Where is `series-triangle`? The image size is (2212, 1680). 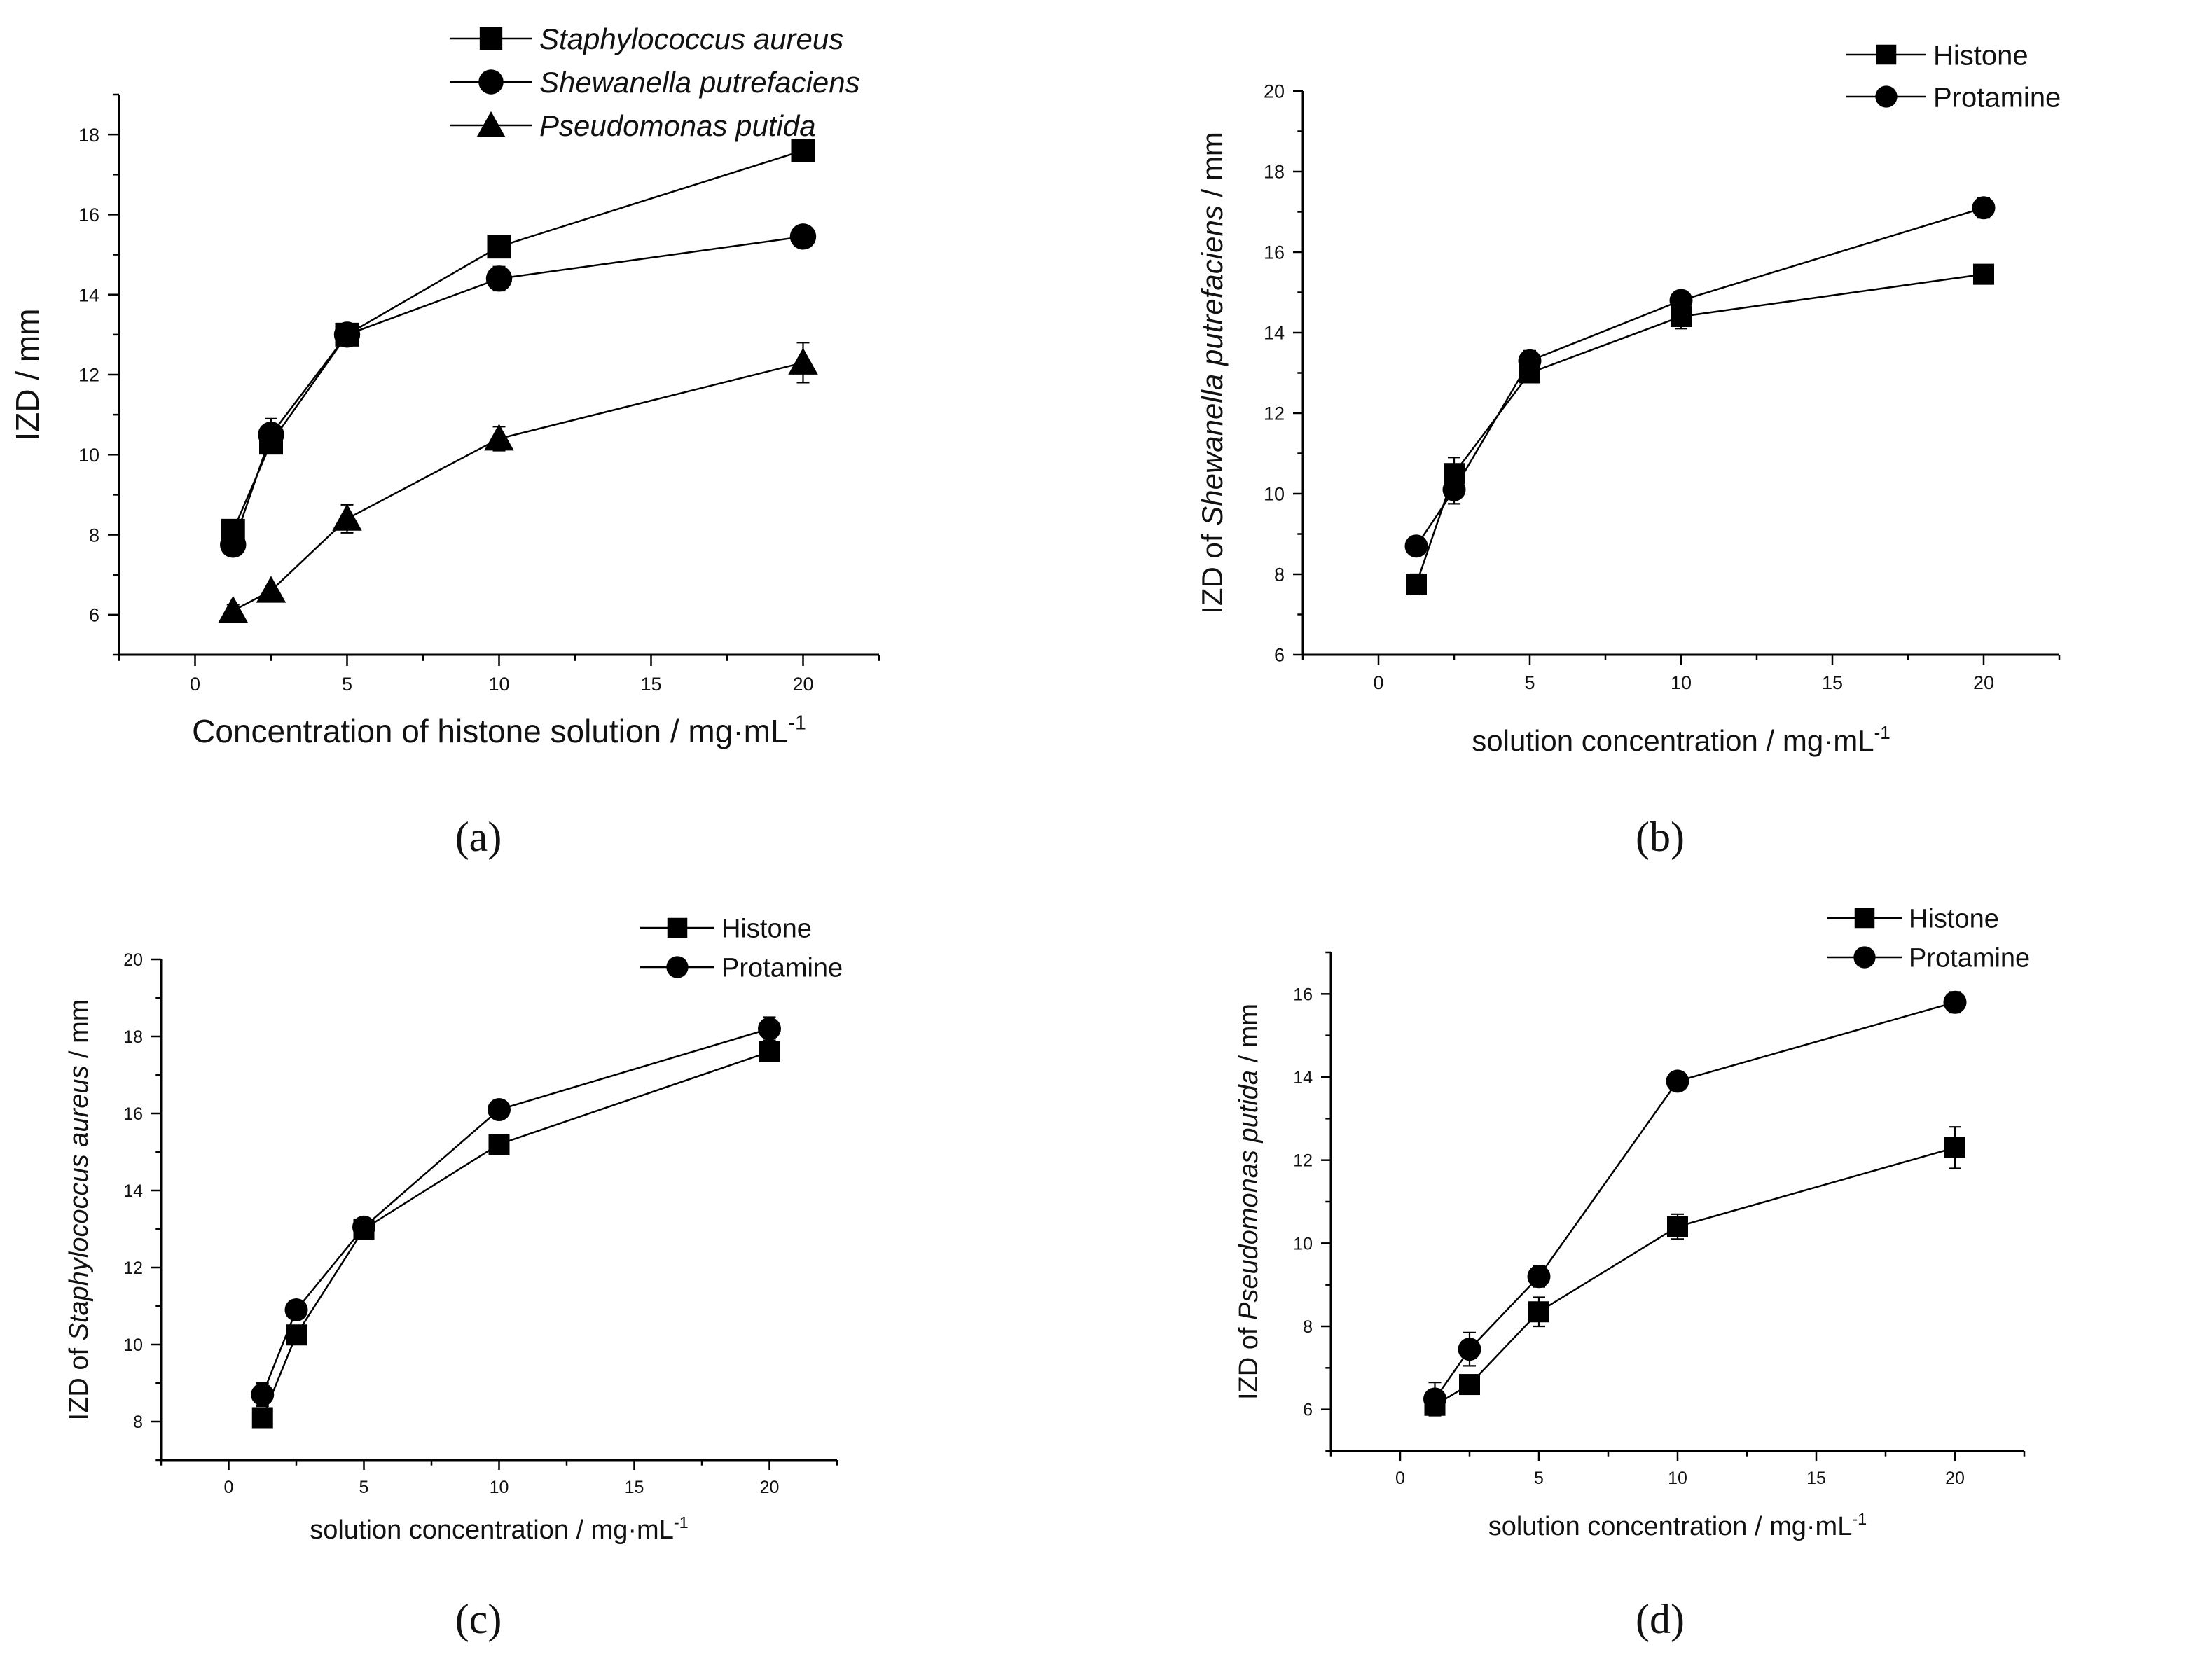 series-triangle is located at coordinates (518, 482).